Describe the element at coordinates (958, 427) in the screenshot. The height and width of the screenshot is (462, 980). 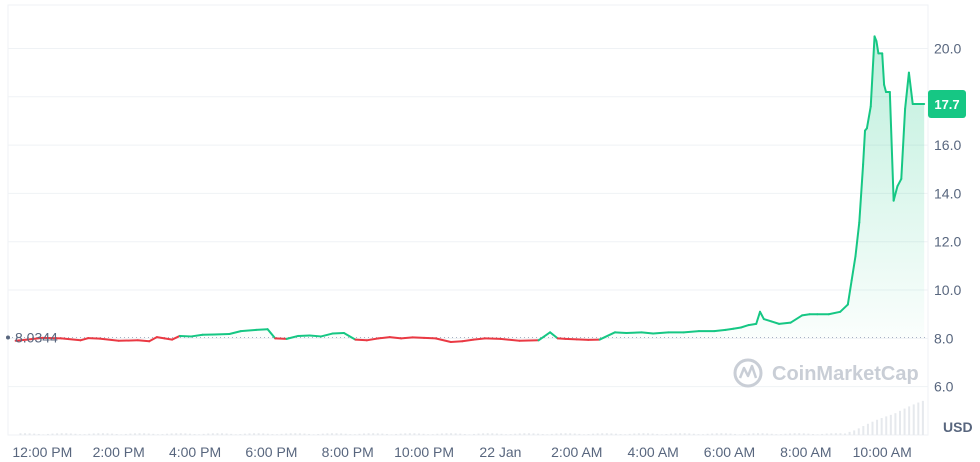
I see `currency-unit: USD` at that location.